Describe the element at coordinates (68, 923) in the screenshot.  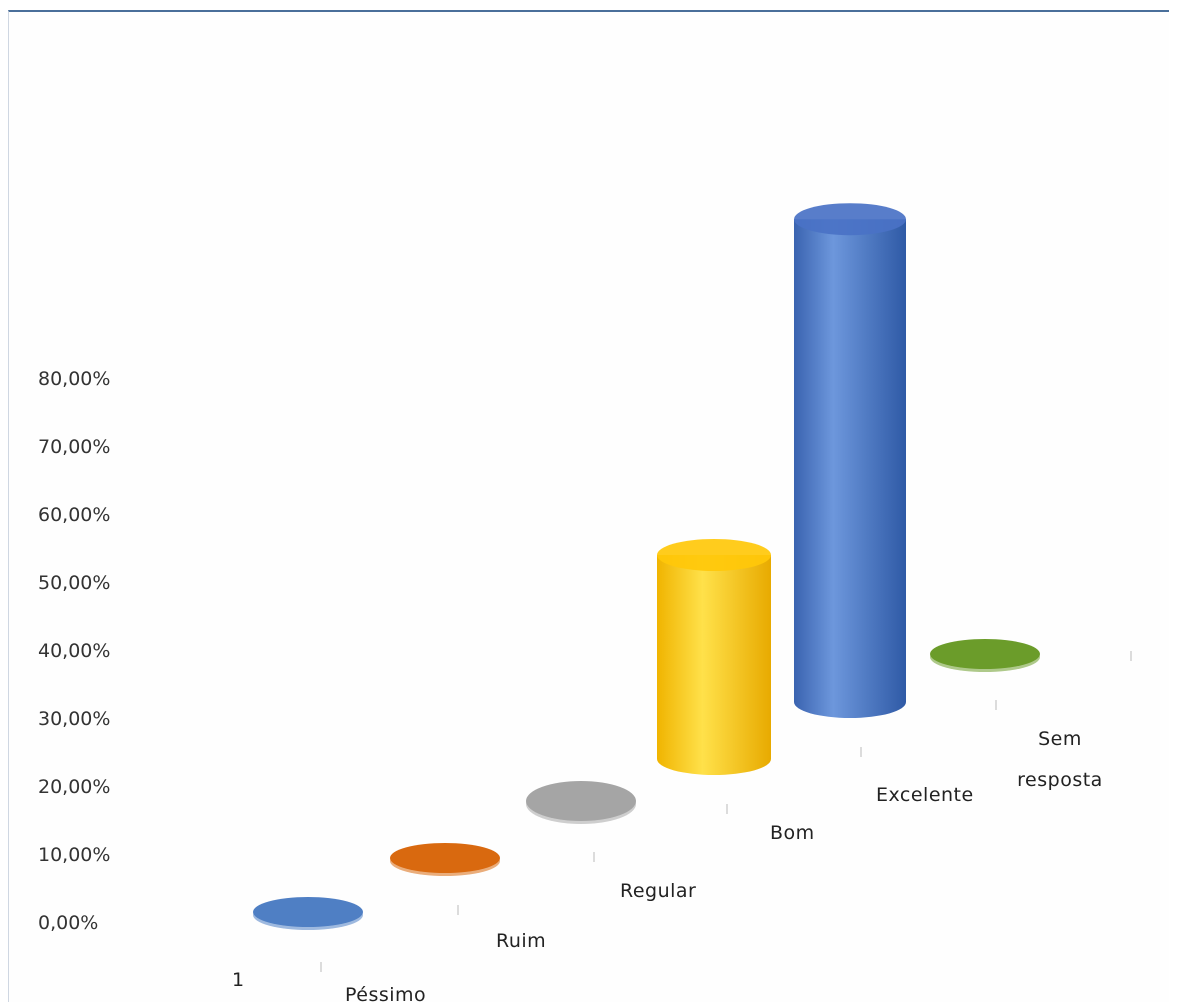
I see `y-tick-label: 0,00%` at that location.